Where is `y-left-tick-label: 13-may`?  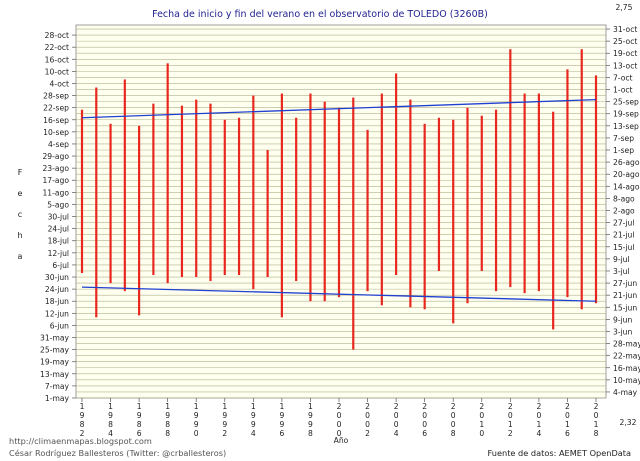 y-left-tick-label: 13-may is located at coordinates (54, 374).